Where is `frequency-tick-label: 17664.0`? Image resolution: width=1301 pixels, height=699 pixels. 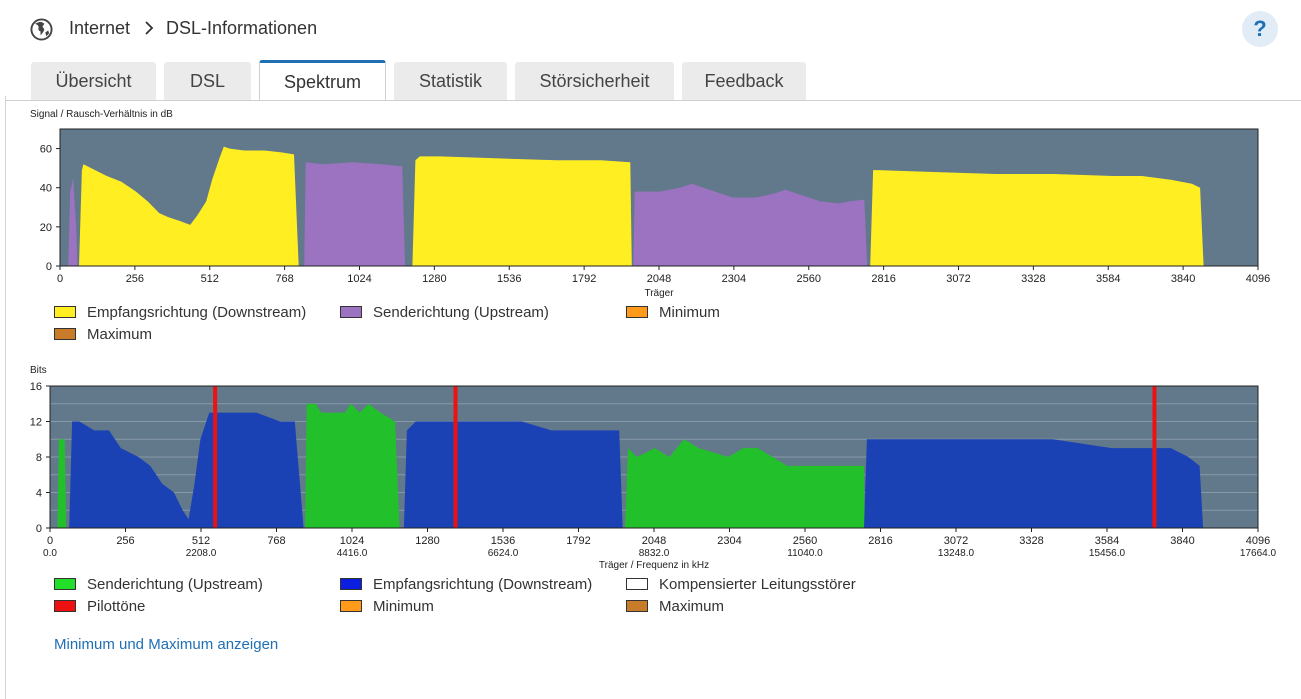 frequency-tick-label: 17664.0 is located at coordinates (1258, 553).